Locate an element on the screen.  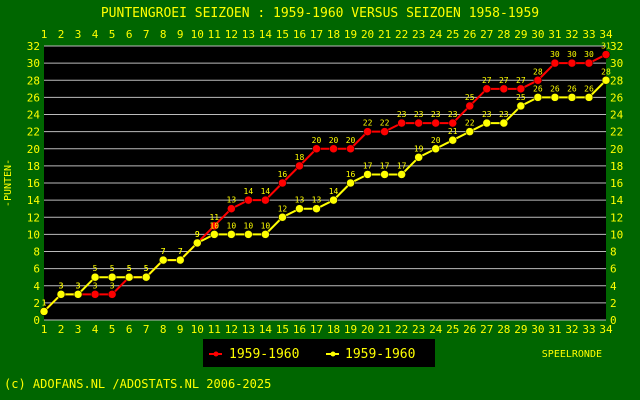
data-label-series-1: 16 is located at coordinates (283, 174).